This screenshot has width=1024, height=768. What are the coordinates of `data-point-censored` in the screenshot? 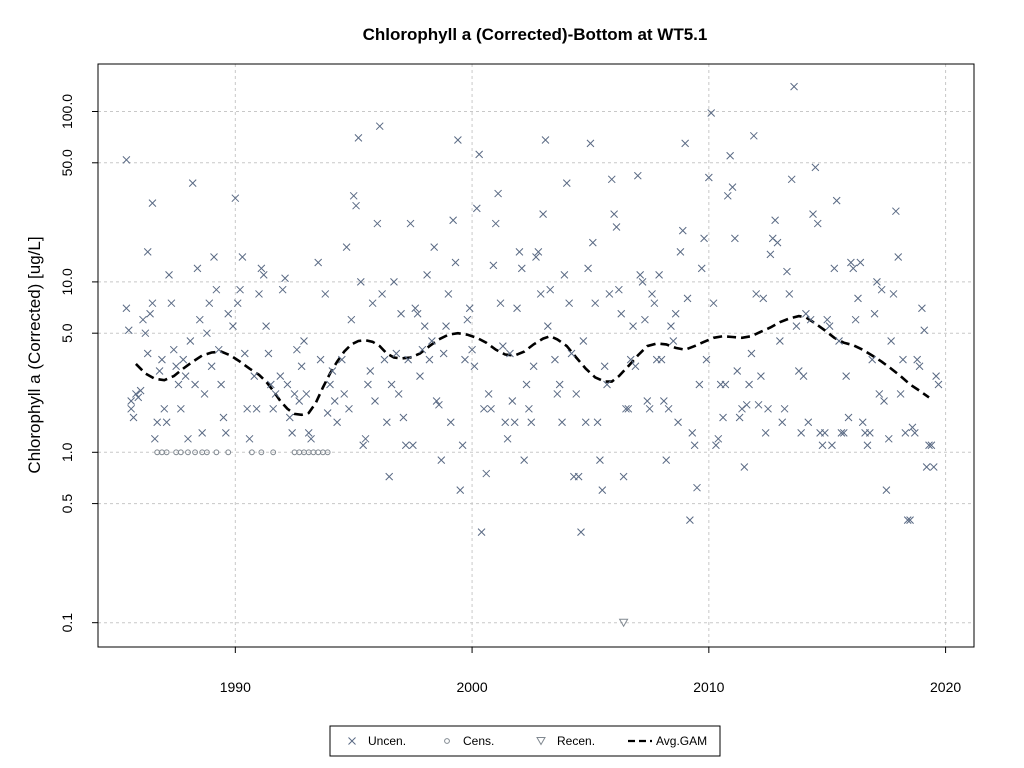 It's located at (195, 452).